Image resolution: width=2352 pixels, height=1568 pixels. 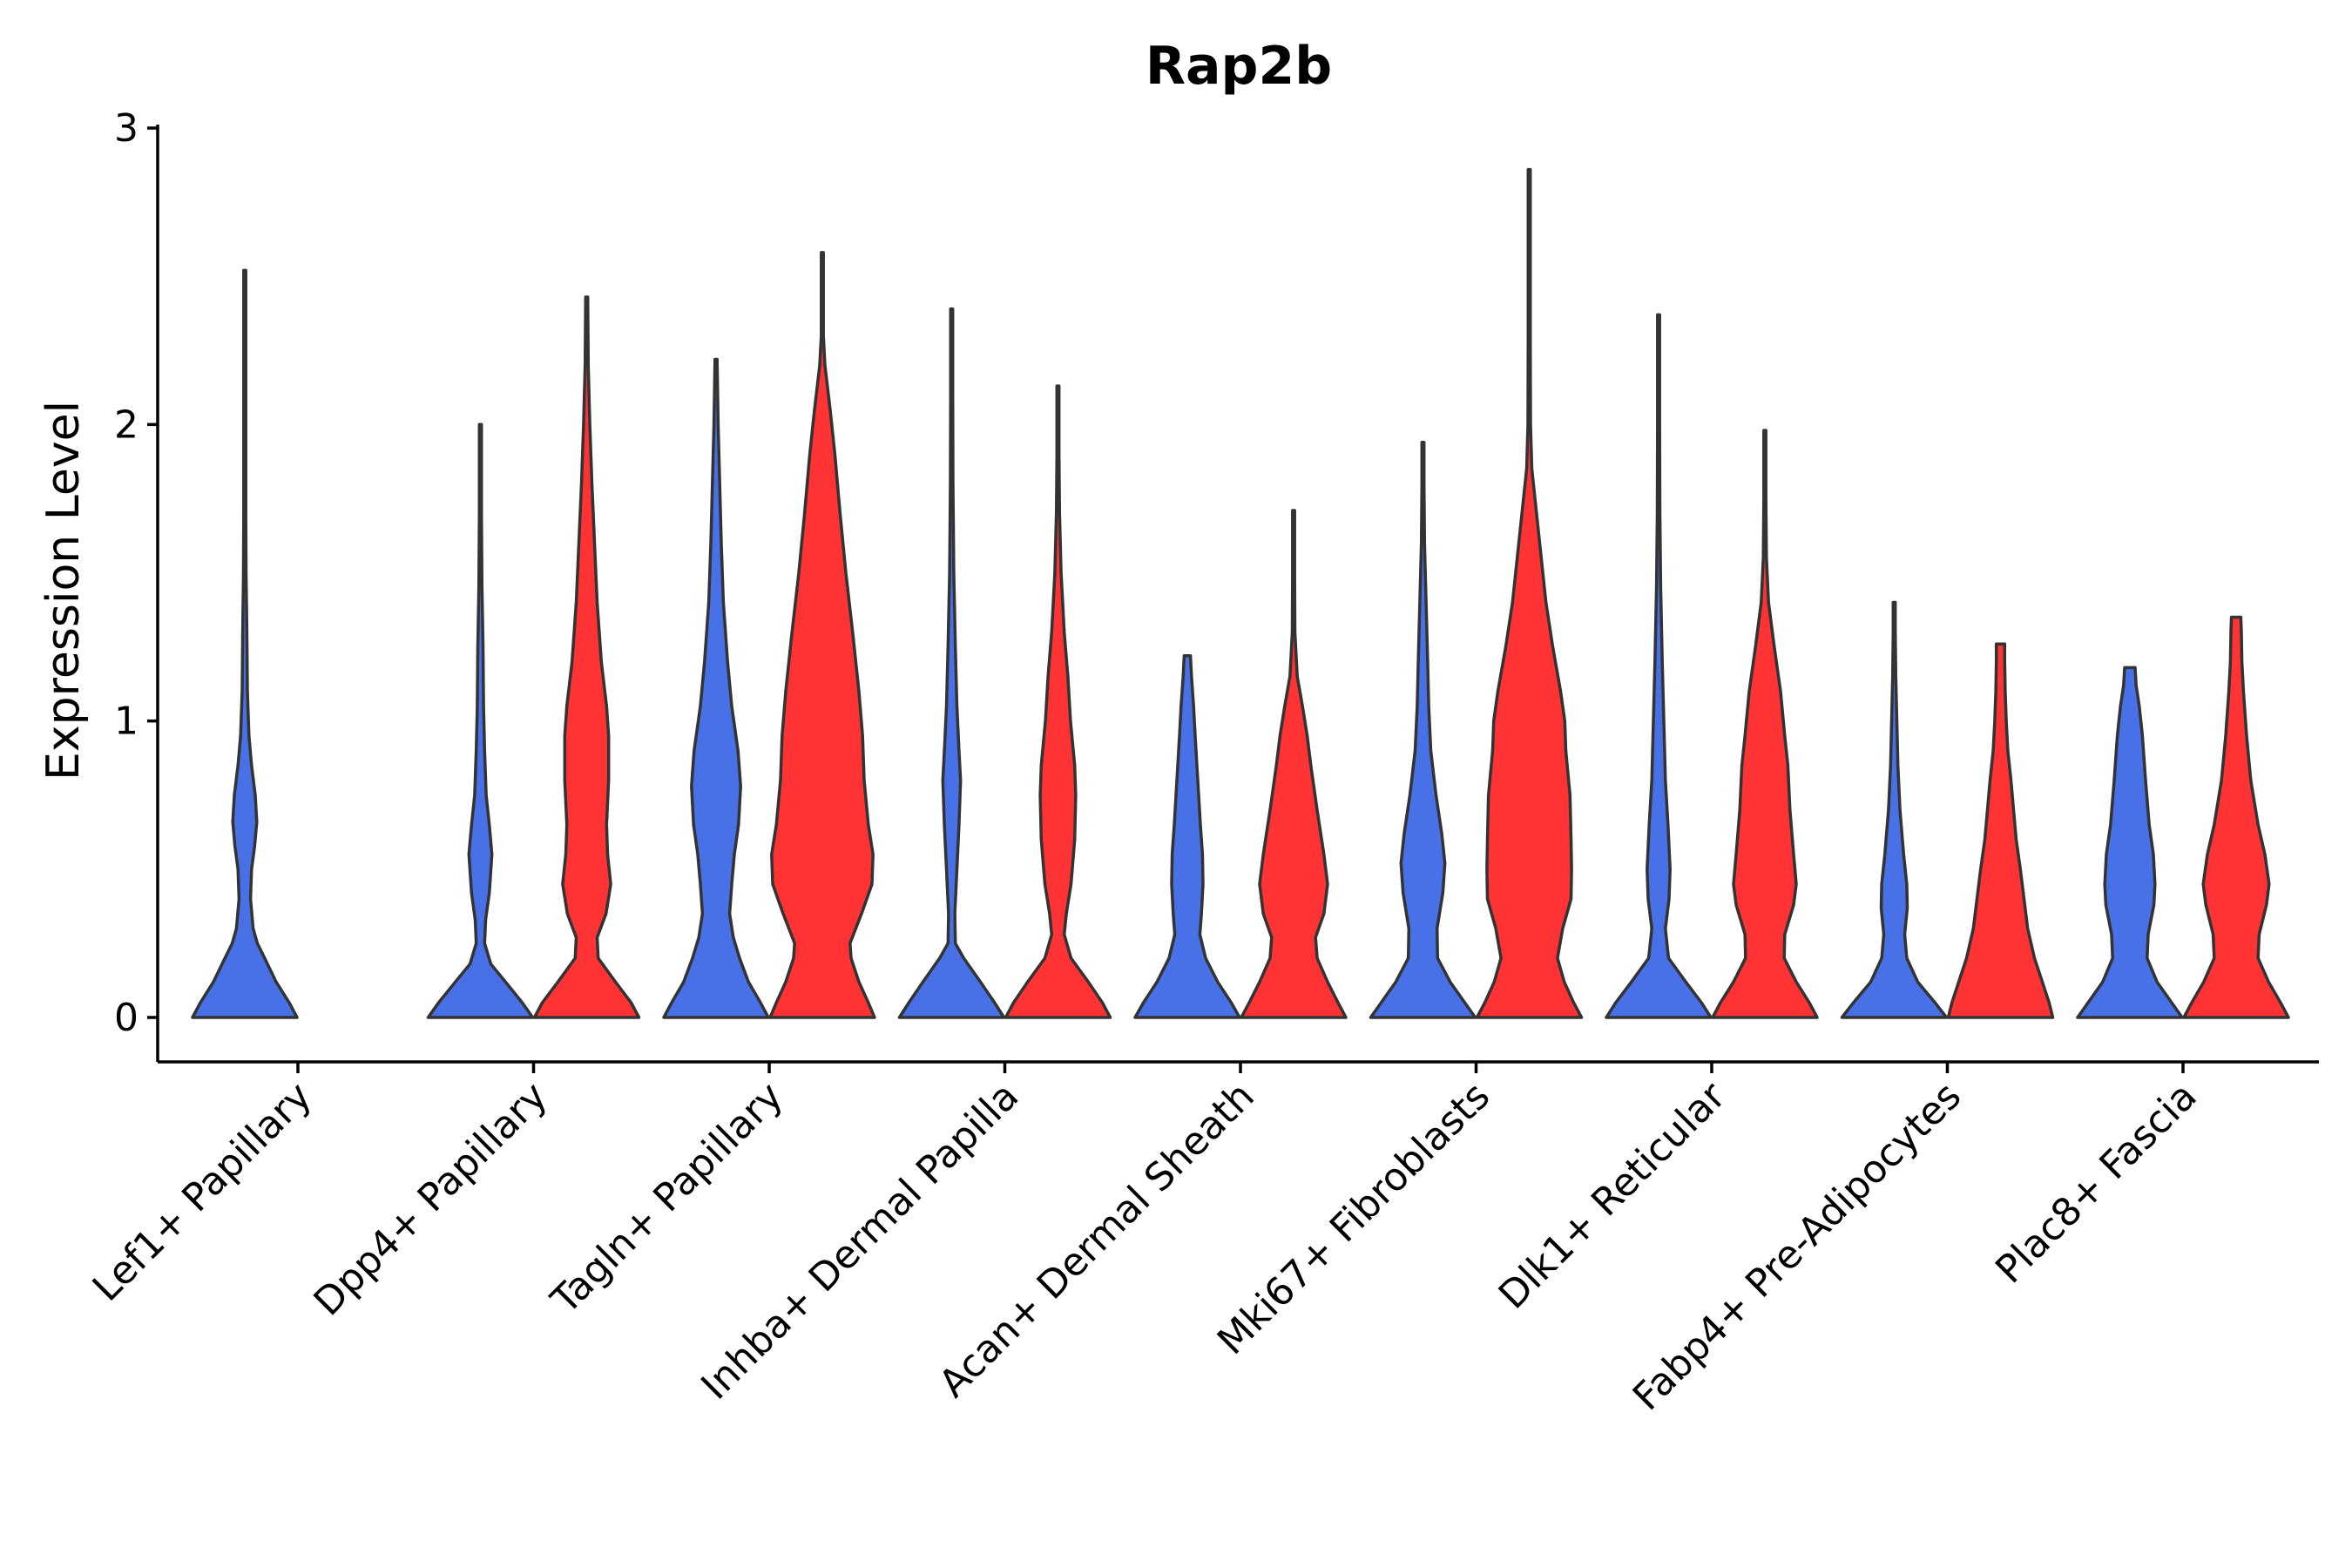 I want to click on x-tick-label: Dpp4+ Papillary, so click(x=432, y=1199).